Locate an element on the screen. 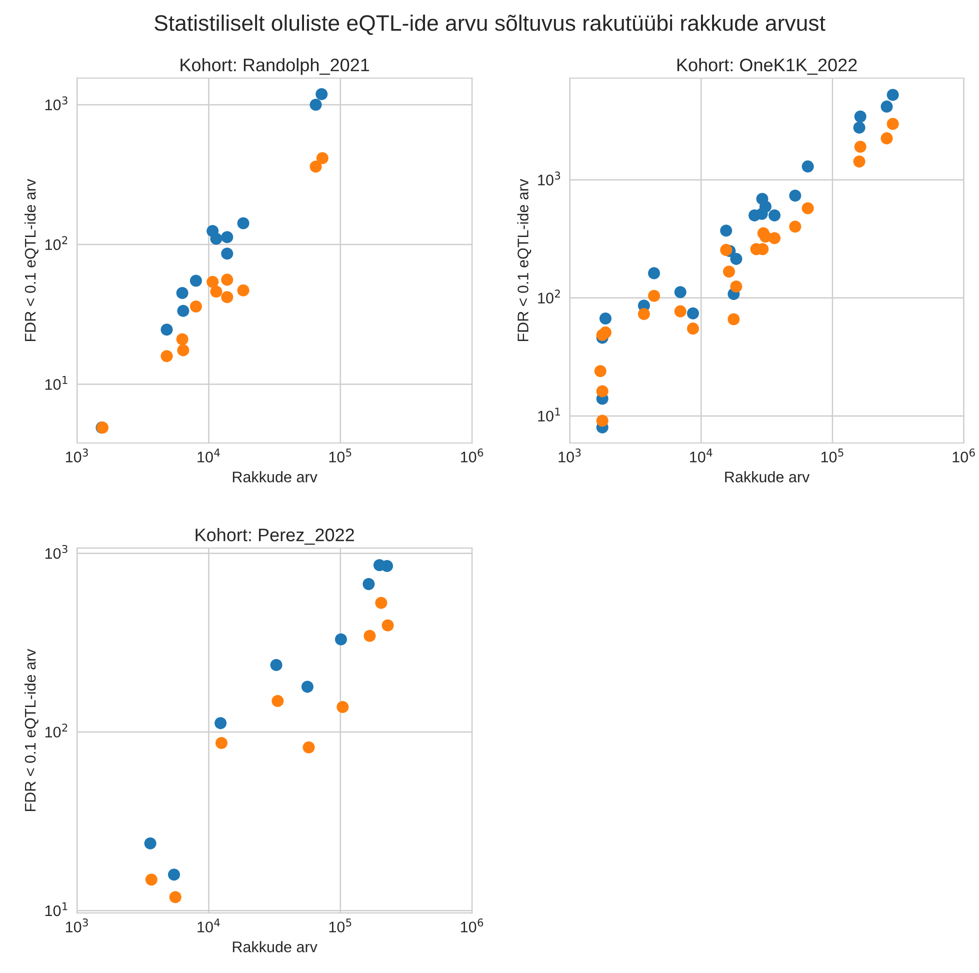 The width and height of the screenshot is (979, 973). chart-title: Kohort: OneK1K_2022 is located at coordinates (767, 66).